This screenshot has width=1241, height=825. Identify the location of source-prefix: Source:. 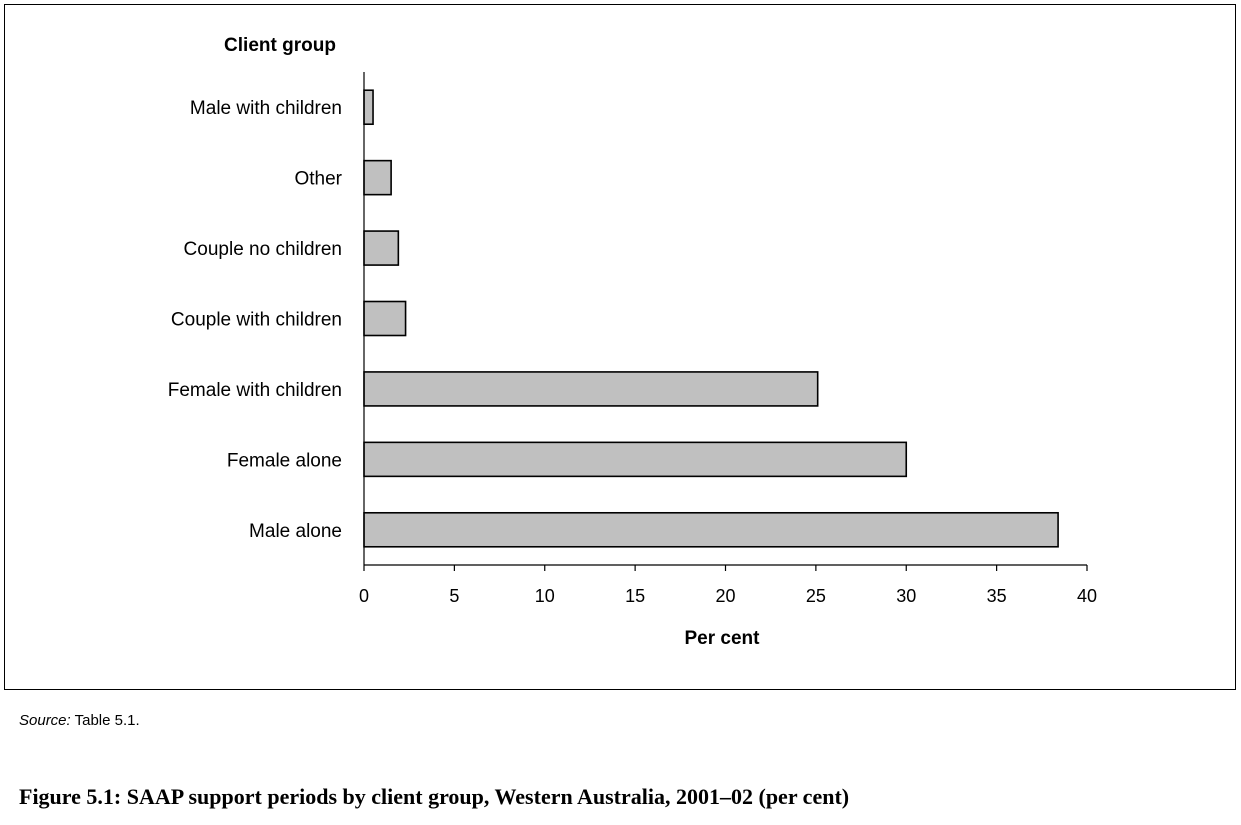
(45, 720).